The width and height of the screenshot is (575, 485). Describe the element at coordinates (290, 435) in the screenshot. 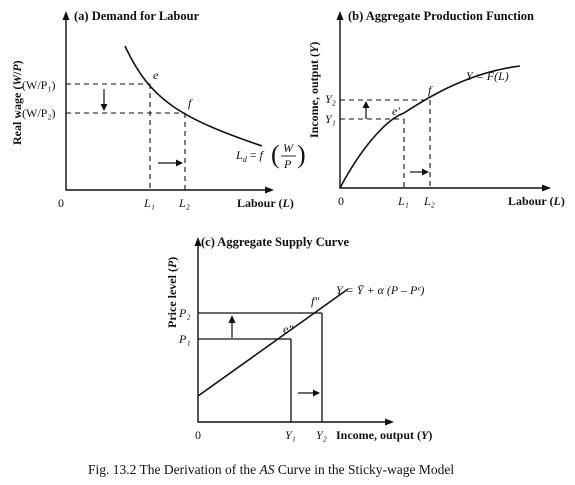

I see `panel-c-tick-y1: Y₁` at that location.